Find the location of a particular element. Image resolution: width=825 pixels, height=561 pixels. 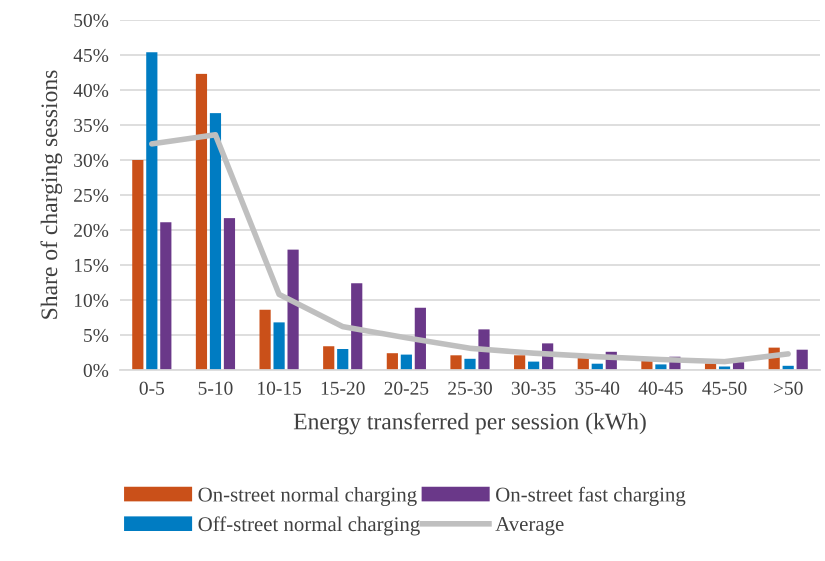

x-tick-label: 0-5 is located at coordinates (152, 388).